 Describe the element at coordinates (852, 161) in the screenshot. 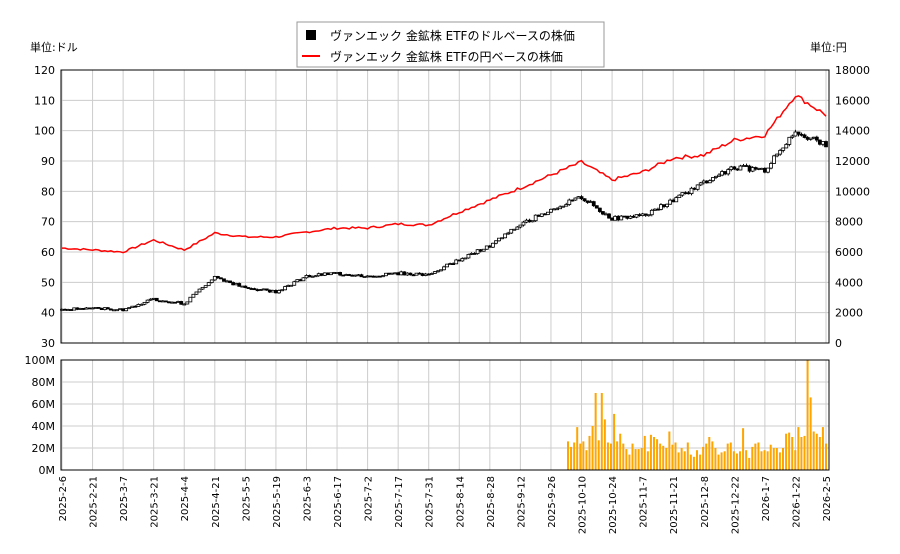

I see `right-tick-label: 12000` at that location.